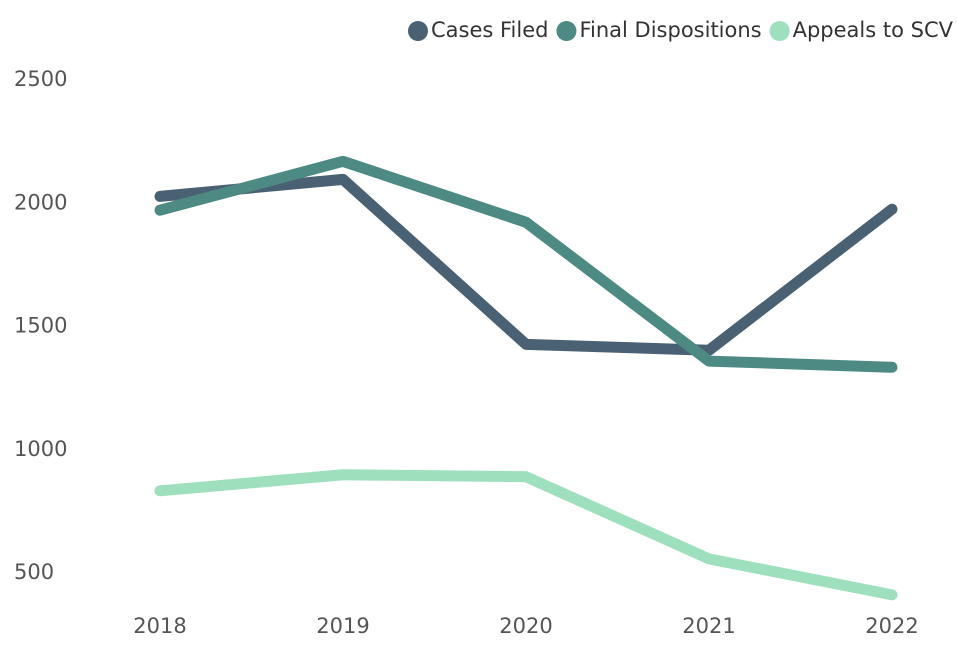  I want to click on x-tick-label: 2020, so click(525, 626).